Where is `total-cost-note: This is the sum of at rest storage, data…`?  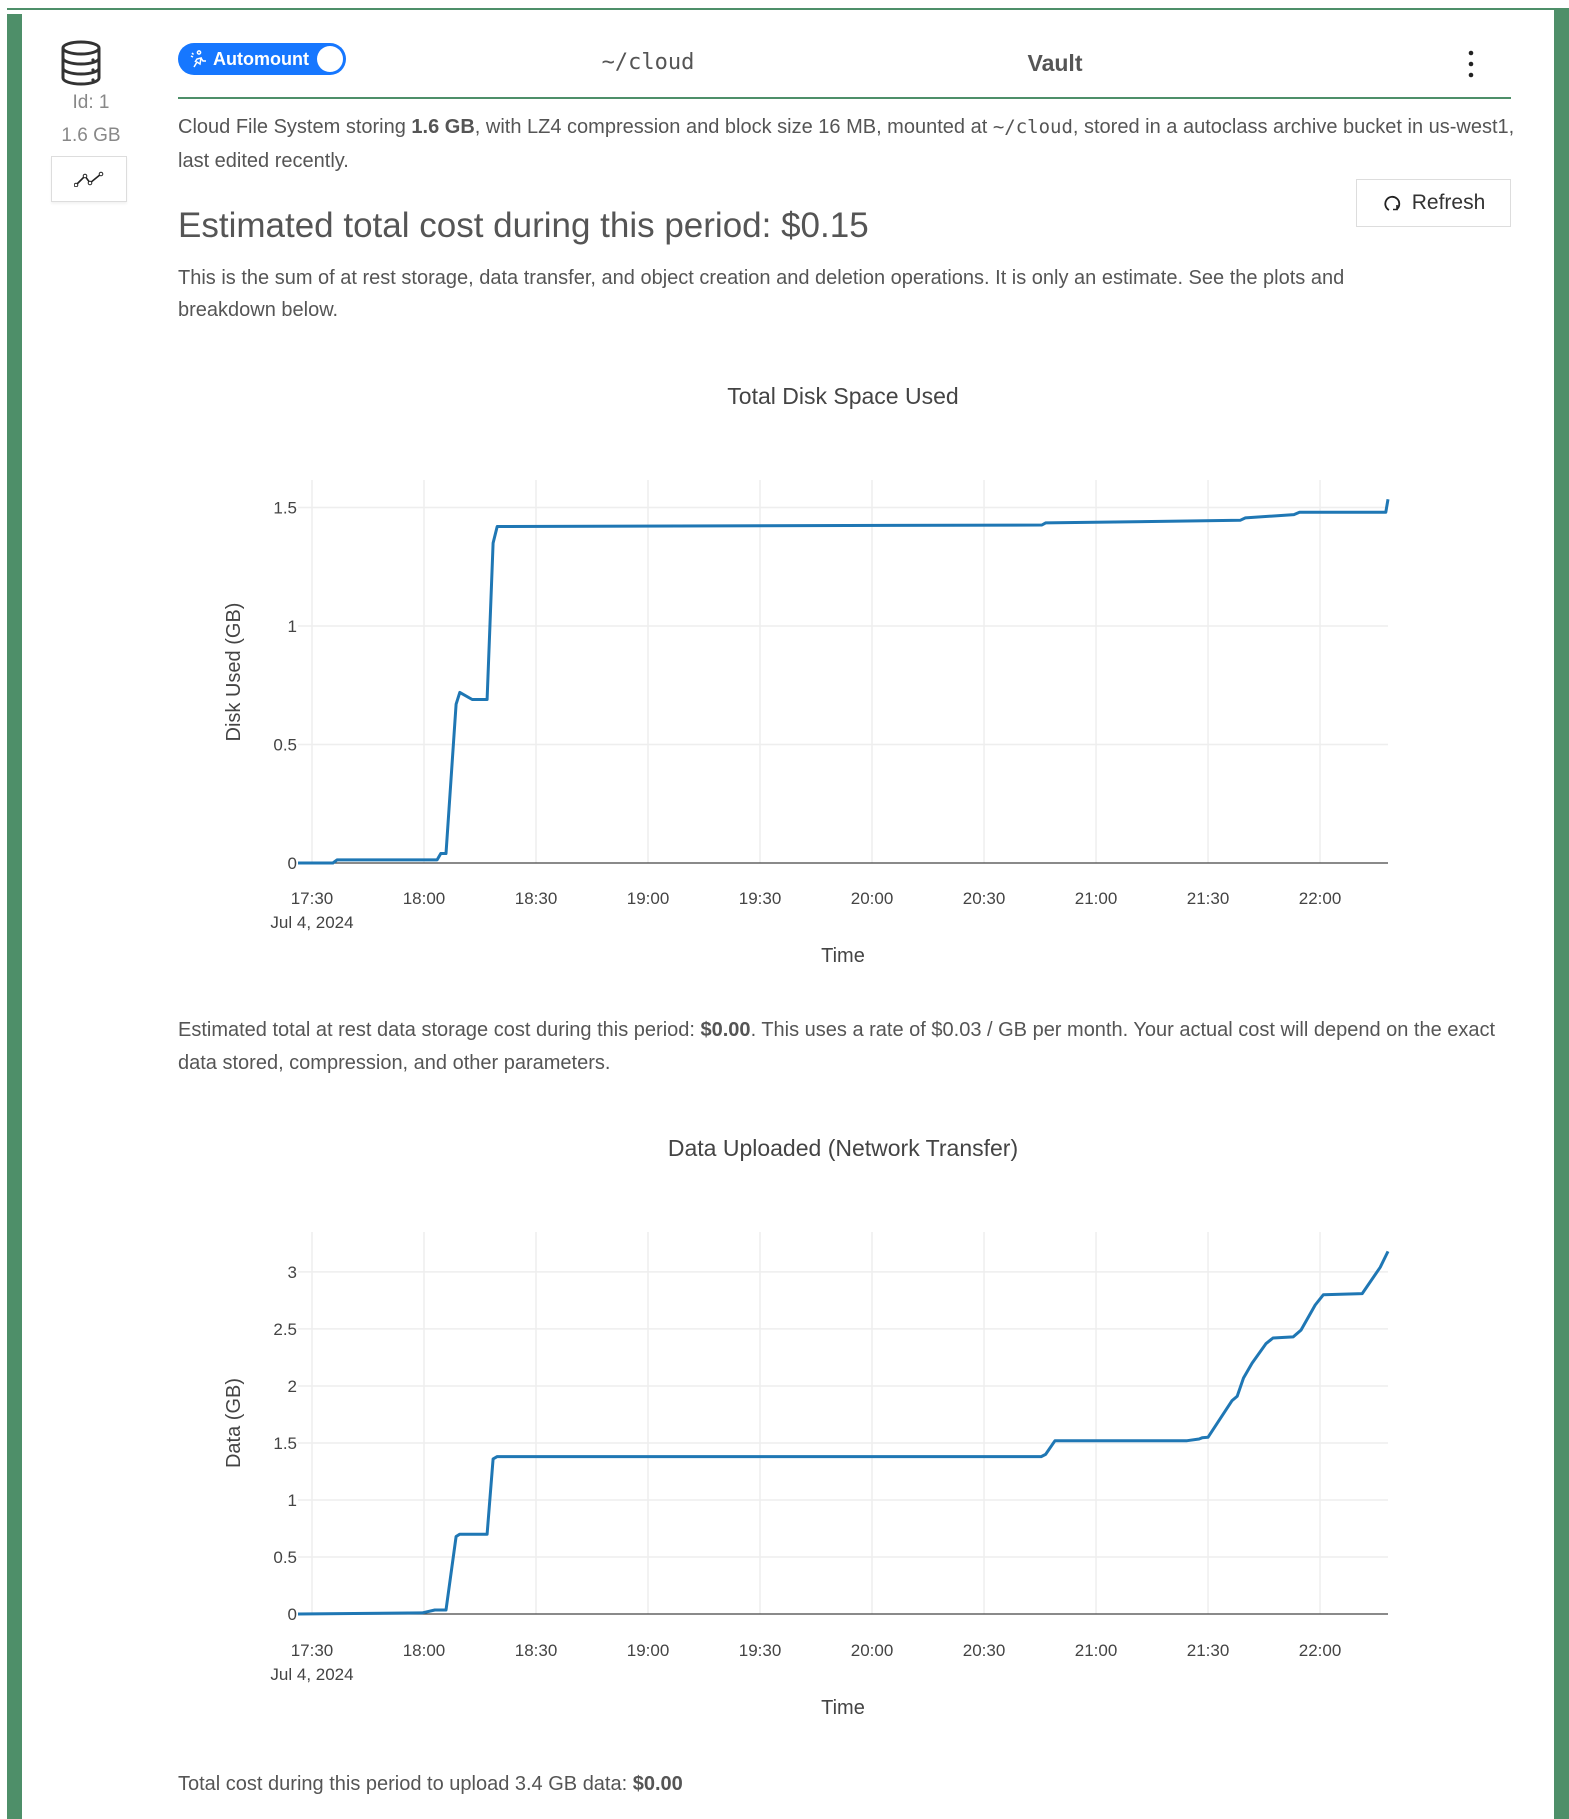
total-cost-note: This is the sum of at rest storage, data… is located at coordinates (761, 294).